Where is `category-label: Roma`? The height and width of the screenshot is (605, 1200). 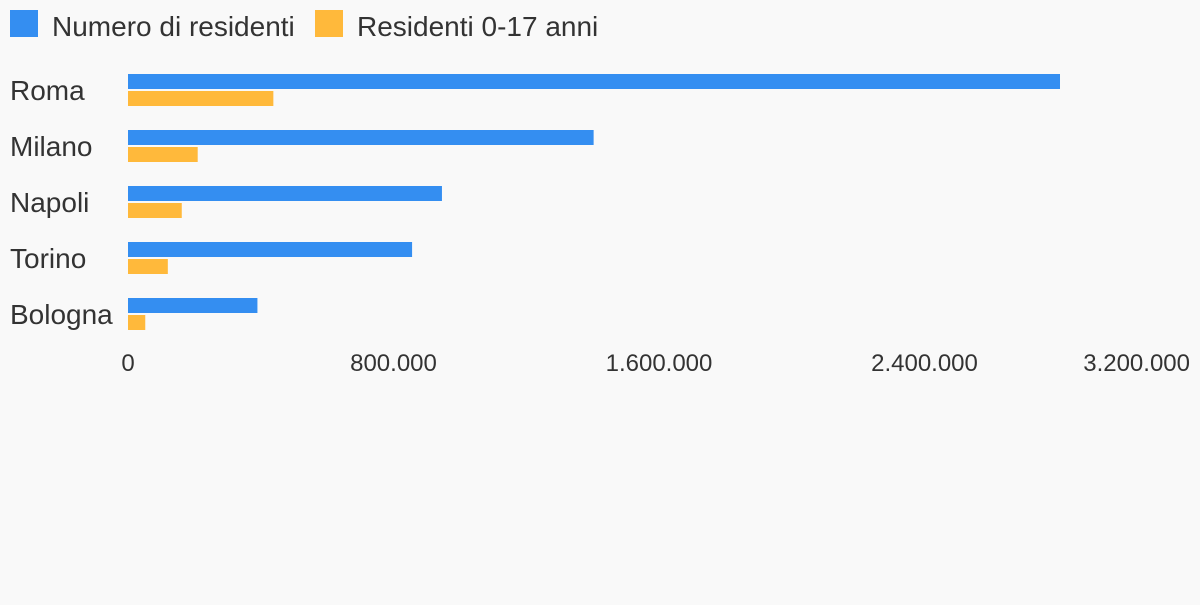 category-label: Roma is located at coordinates (47, 90).